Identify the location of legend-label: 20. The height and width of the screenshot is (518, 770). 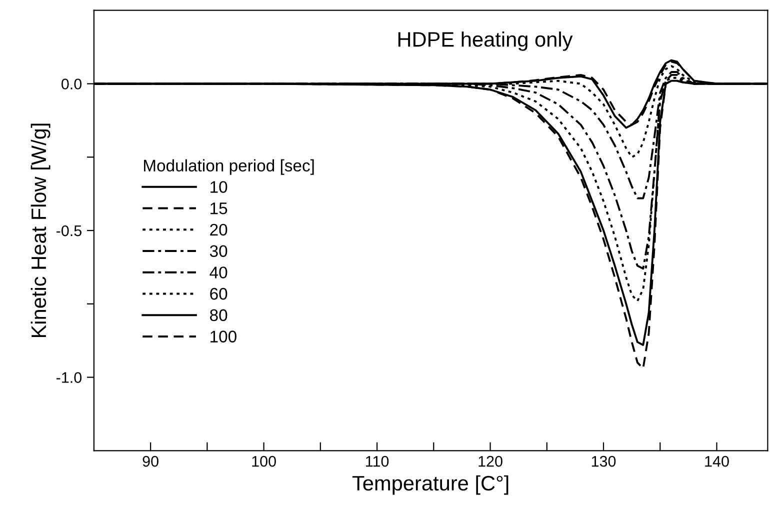
(219, 230).